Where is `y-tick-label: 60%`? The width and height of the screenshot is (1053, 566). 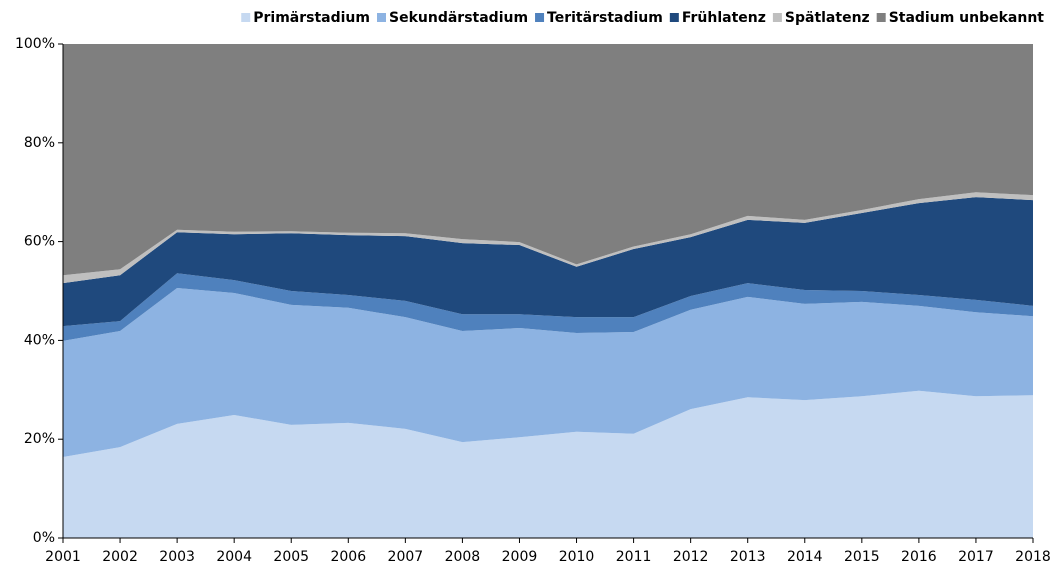
y-tick-label: 60% is located at coordinates (39, 242).